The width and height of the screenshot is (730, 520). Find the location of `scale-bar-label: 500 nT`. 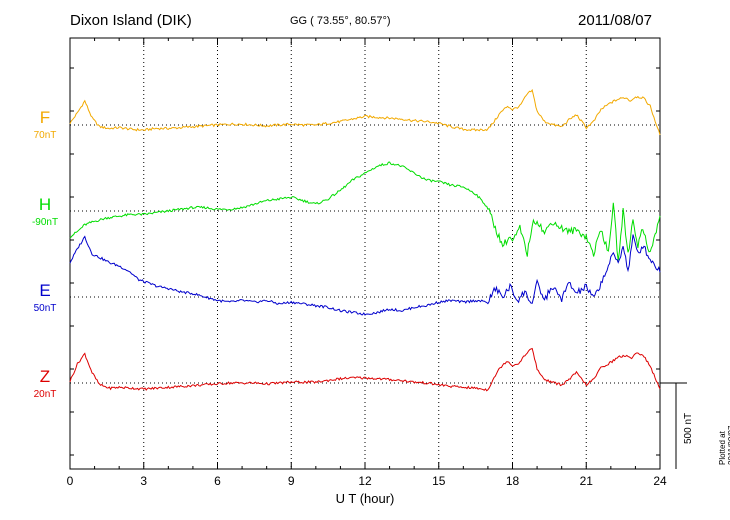

scale-bar-label: 500 nT is located at coordinates (688, 428).